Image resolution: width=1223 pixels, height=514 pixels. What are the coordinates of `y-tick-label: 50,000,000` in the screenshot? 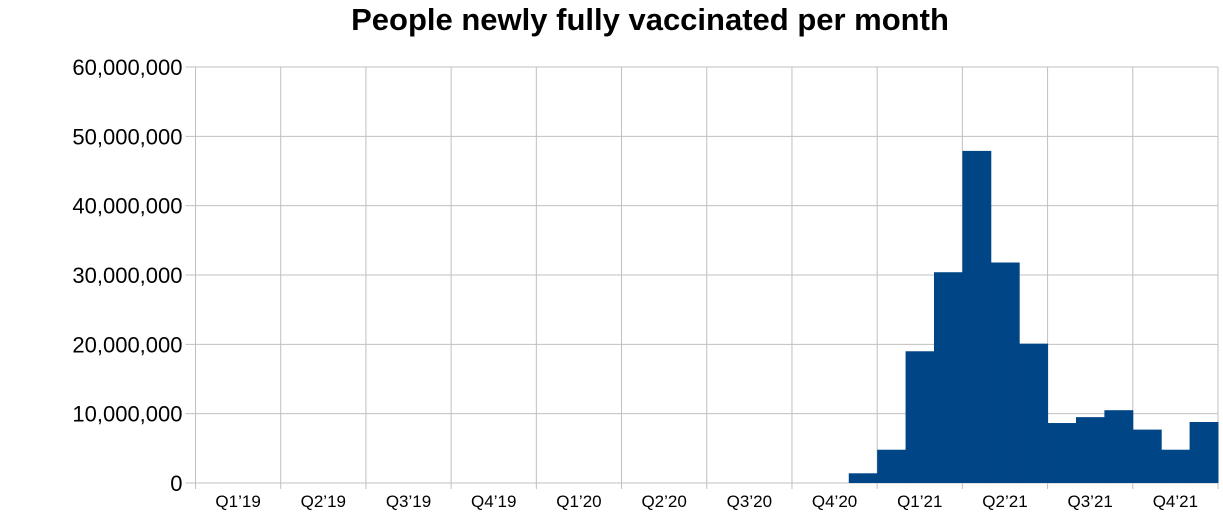 It's located at (127, 136).